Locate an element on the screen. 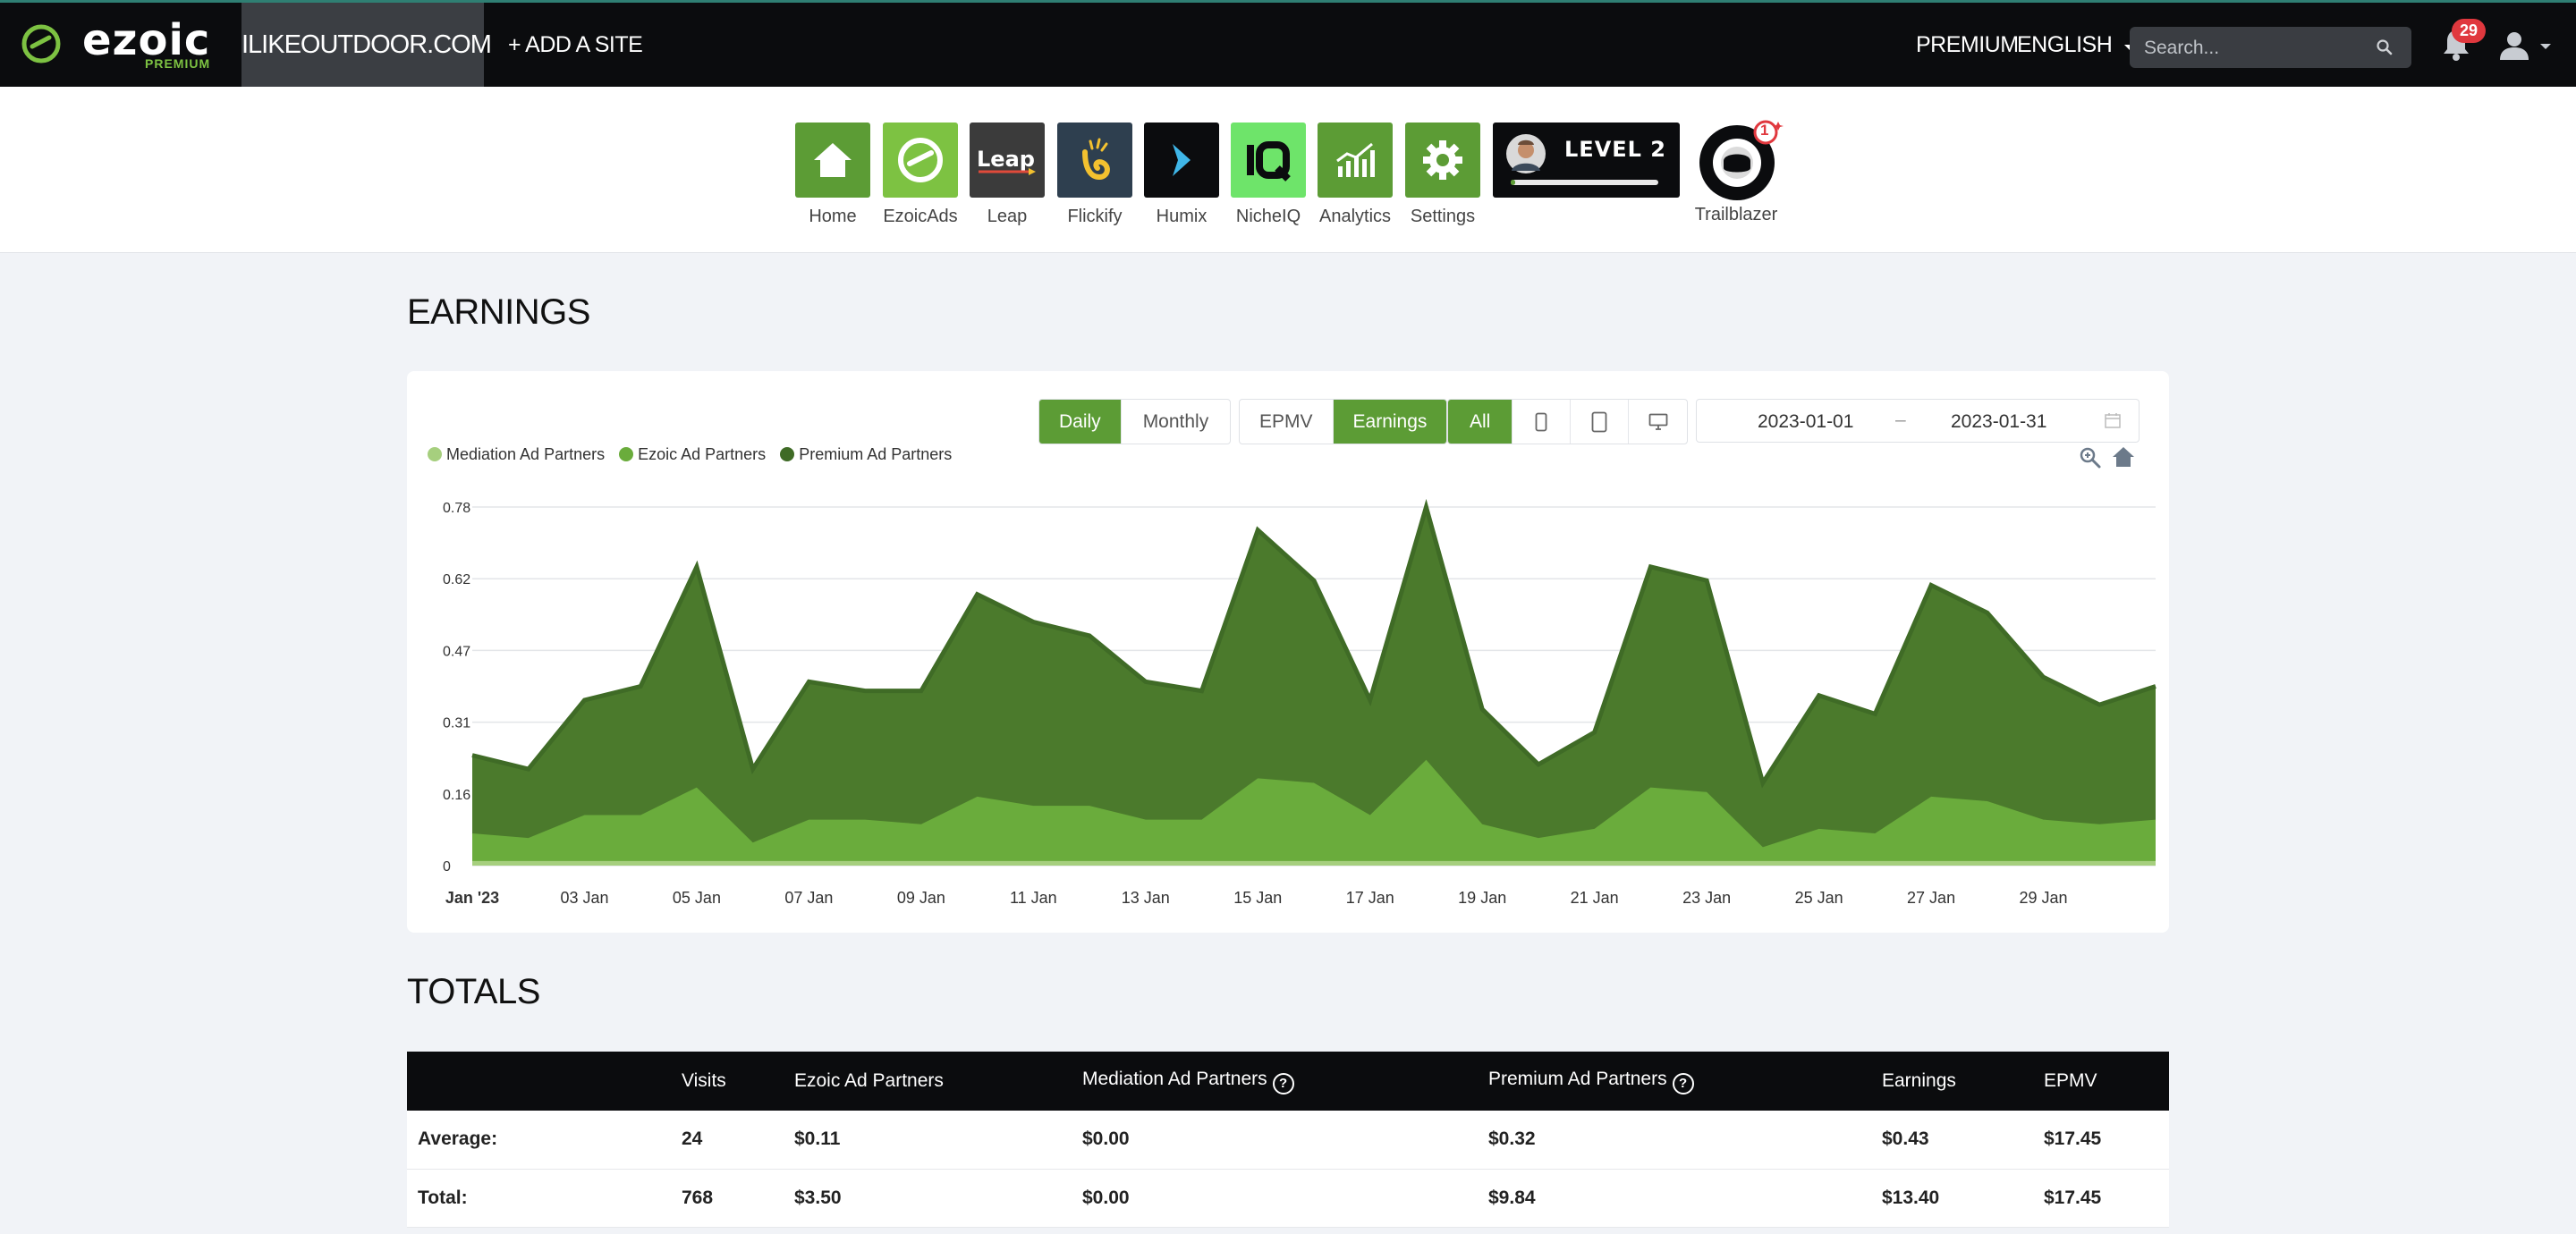 The width and height of the screenshot is (2576, 1234). app-leap: Leap Leap is located at coordinates (1007, 175).